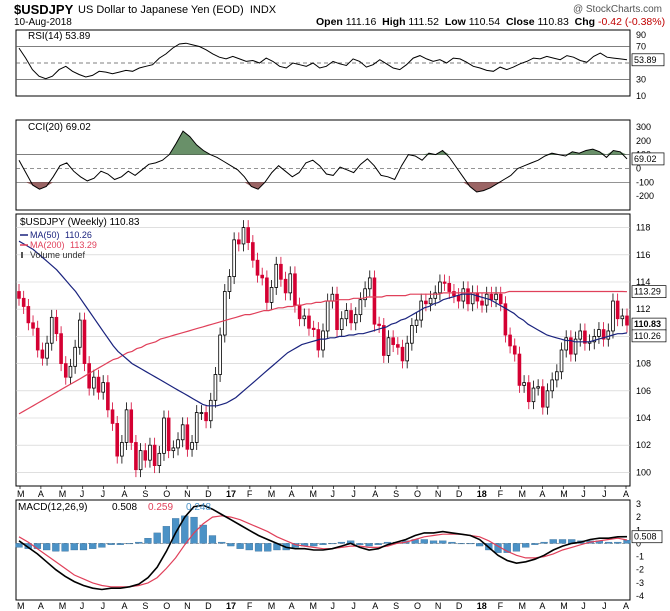 This screenshot has width=670, height=611. I want to click on high-label: High, so click(394, 22).